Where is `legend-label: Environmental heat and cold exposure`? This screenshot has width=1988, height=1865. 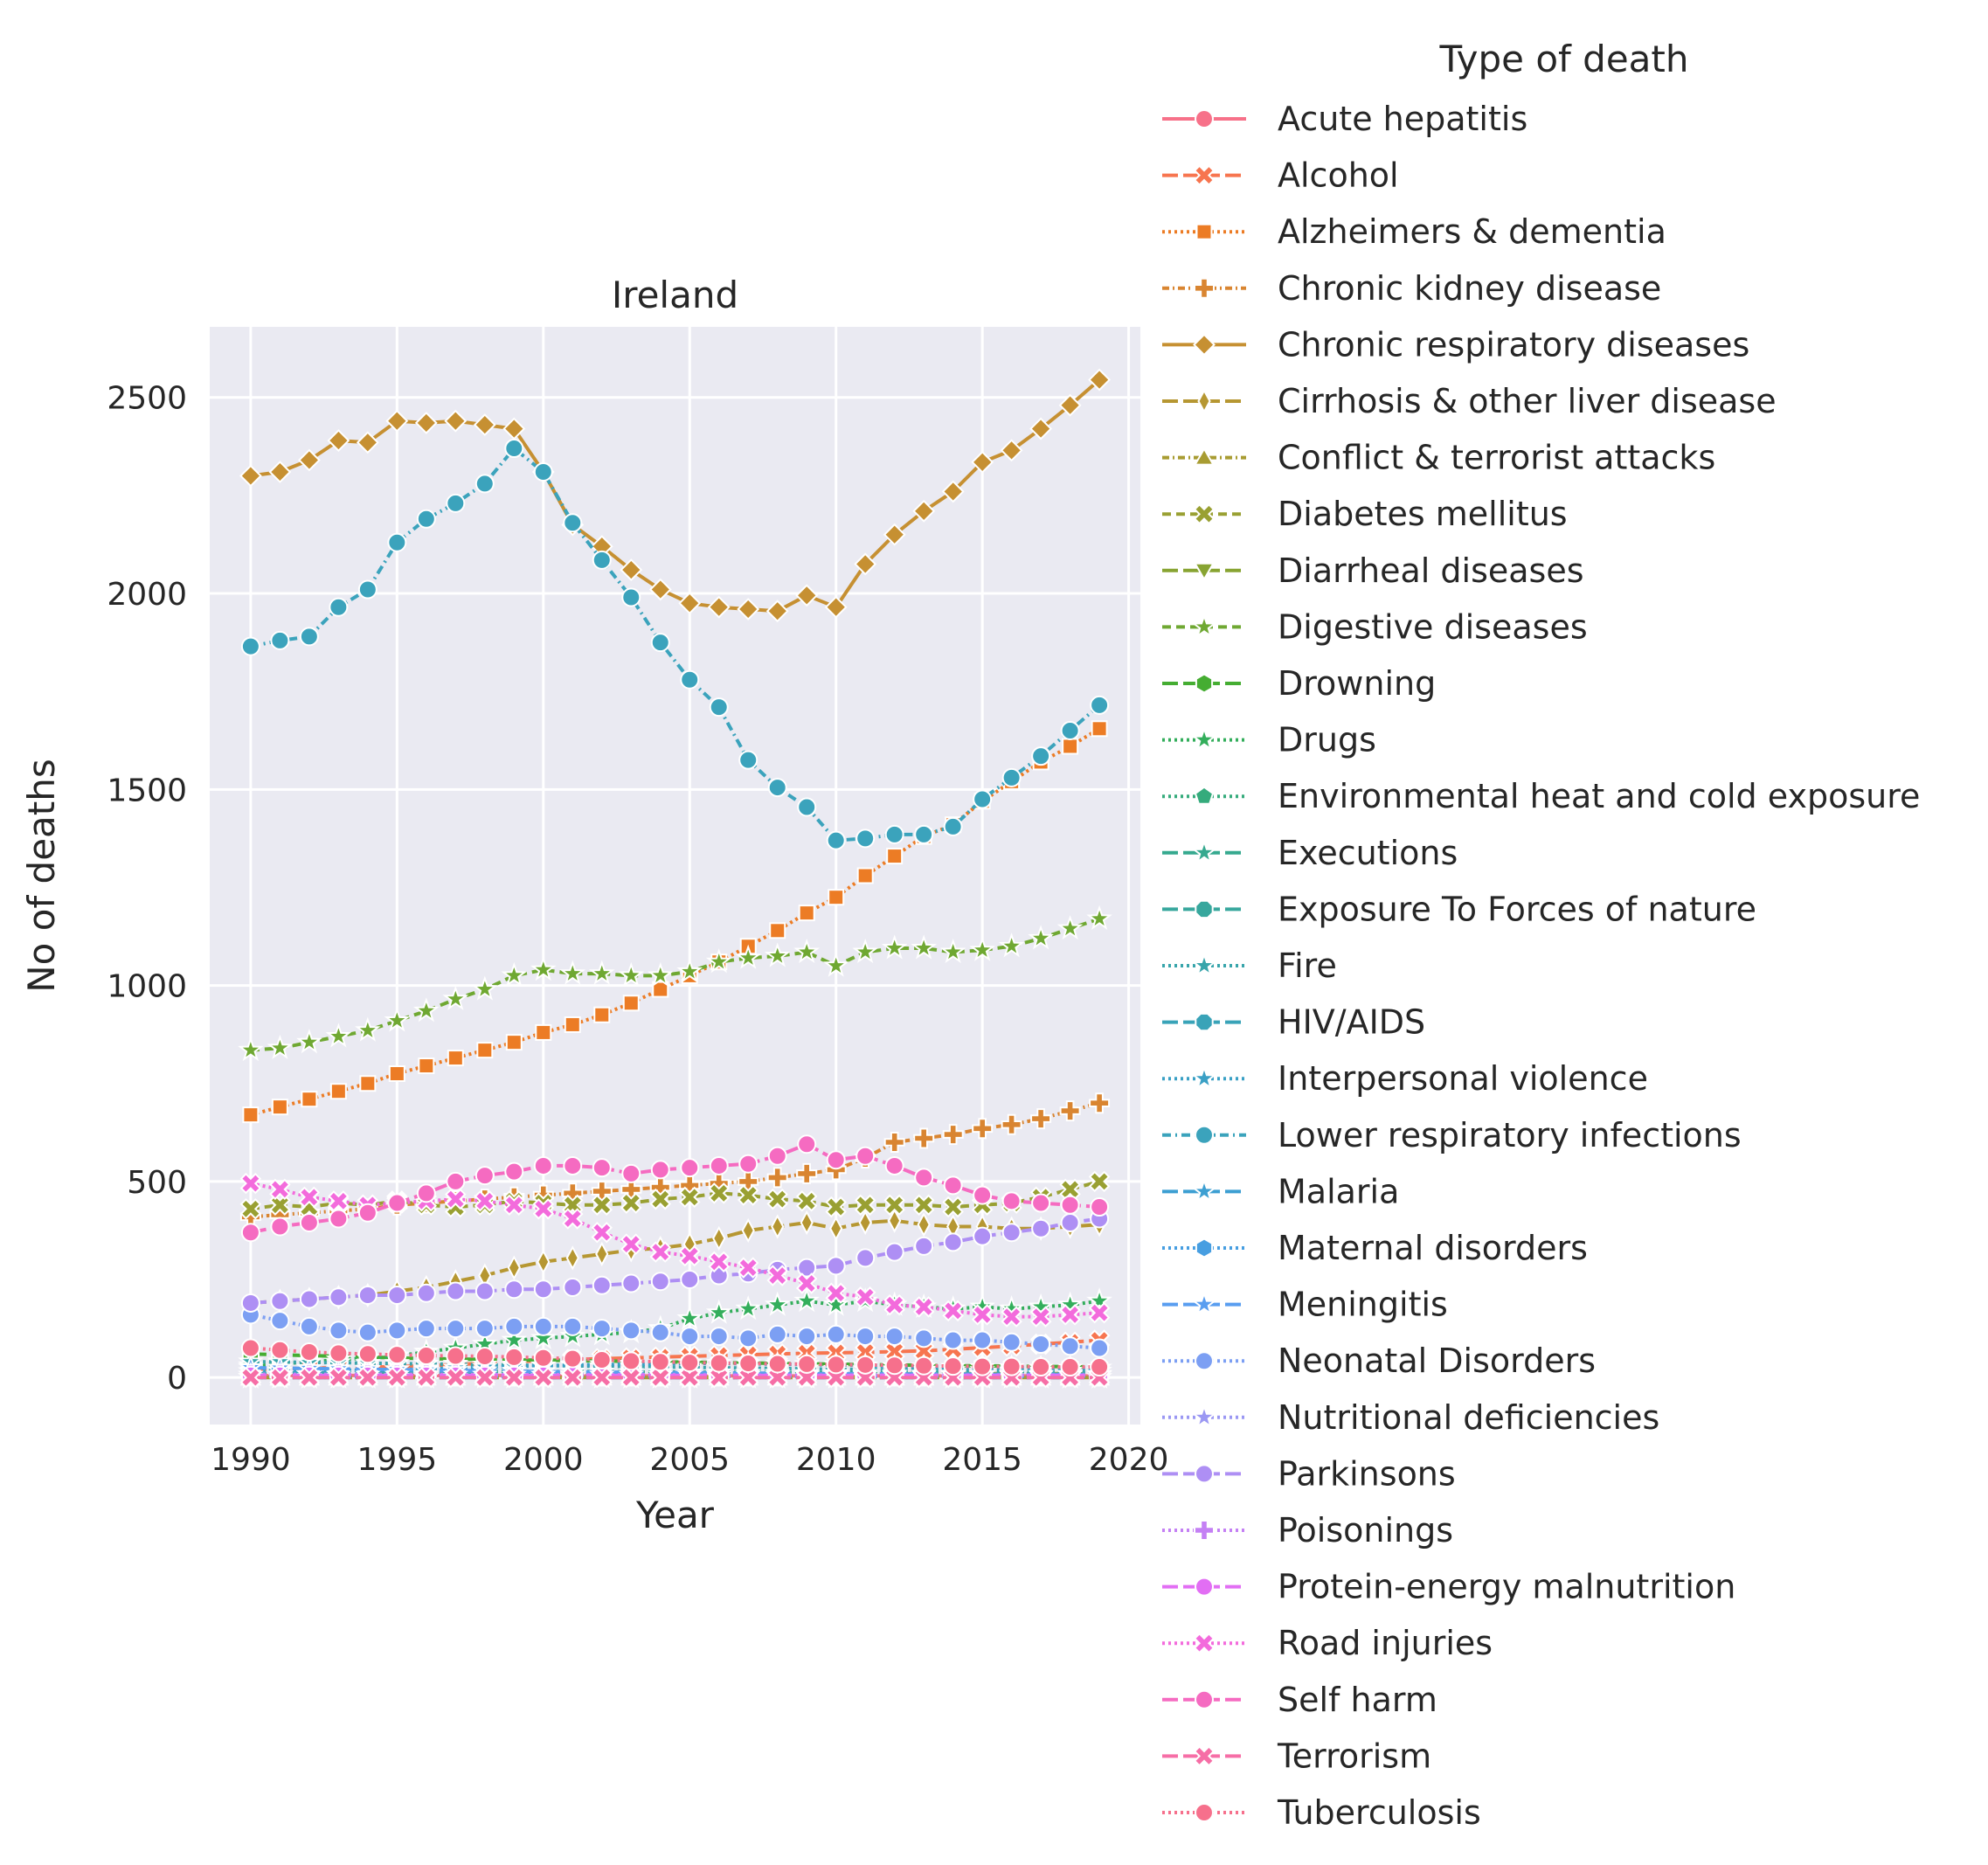 legend-label: Environmental heat and cold exposure is located at coordinates (1599, 796).